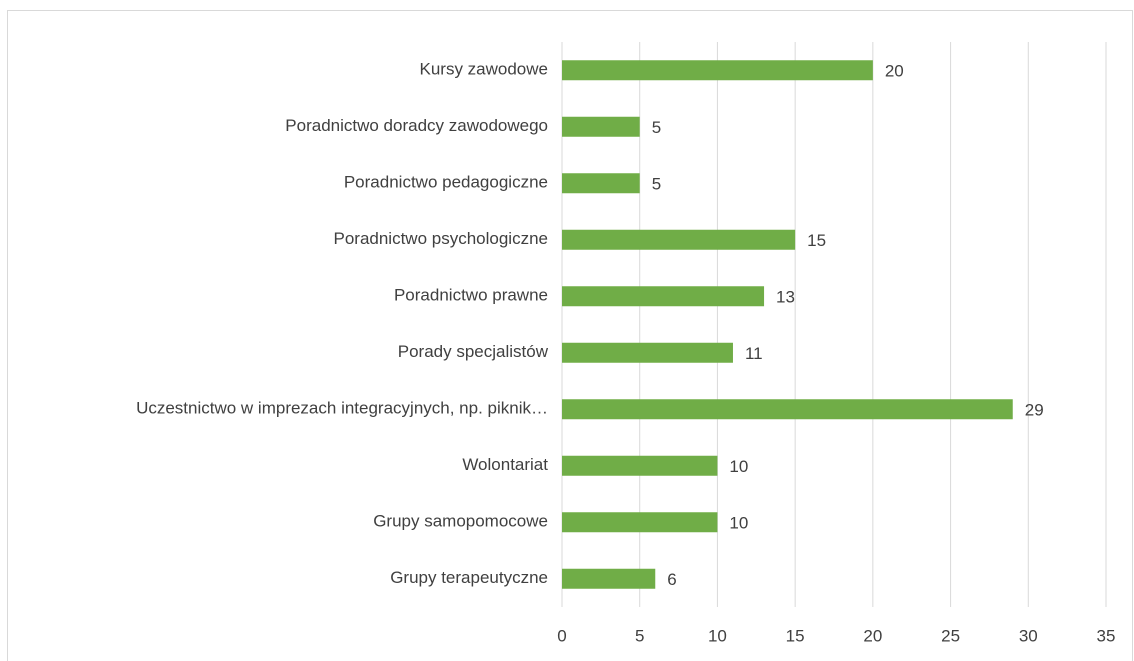  I want to click on y-tick-label: Grupy samopomocowe, so click(460, 521).